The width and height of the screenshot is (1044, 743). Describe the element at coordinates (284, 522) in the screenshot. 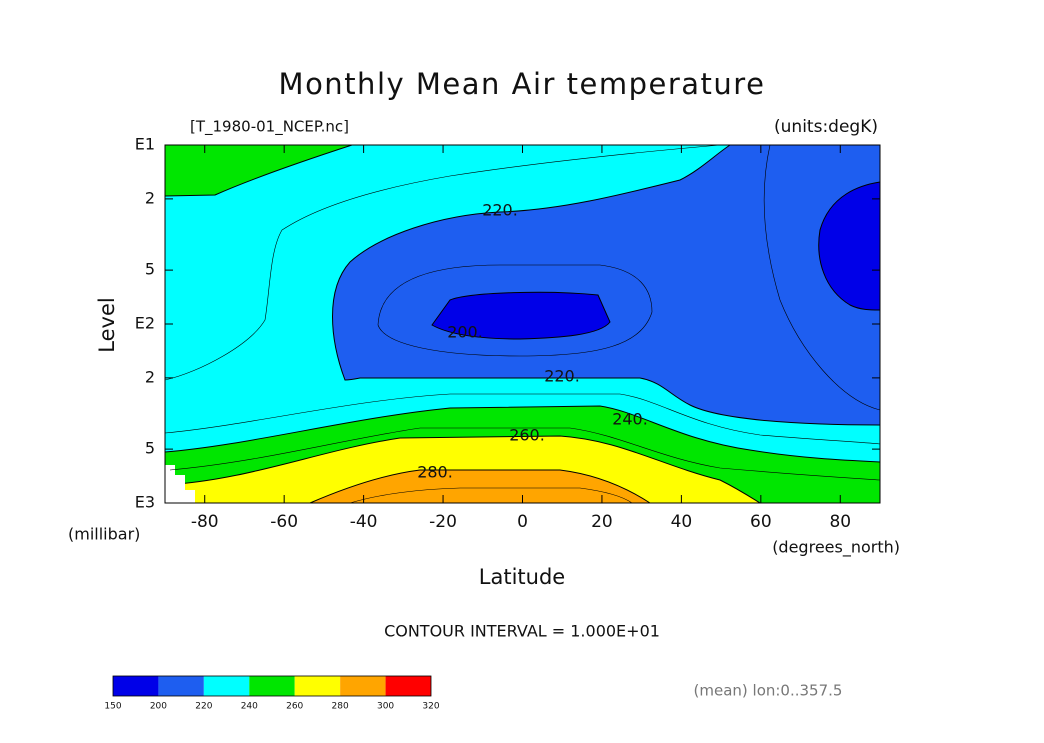

I see `x-tick-label: -60` at that location.